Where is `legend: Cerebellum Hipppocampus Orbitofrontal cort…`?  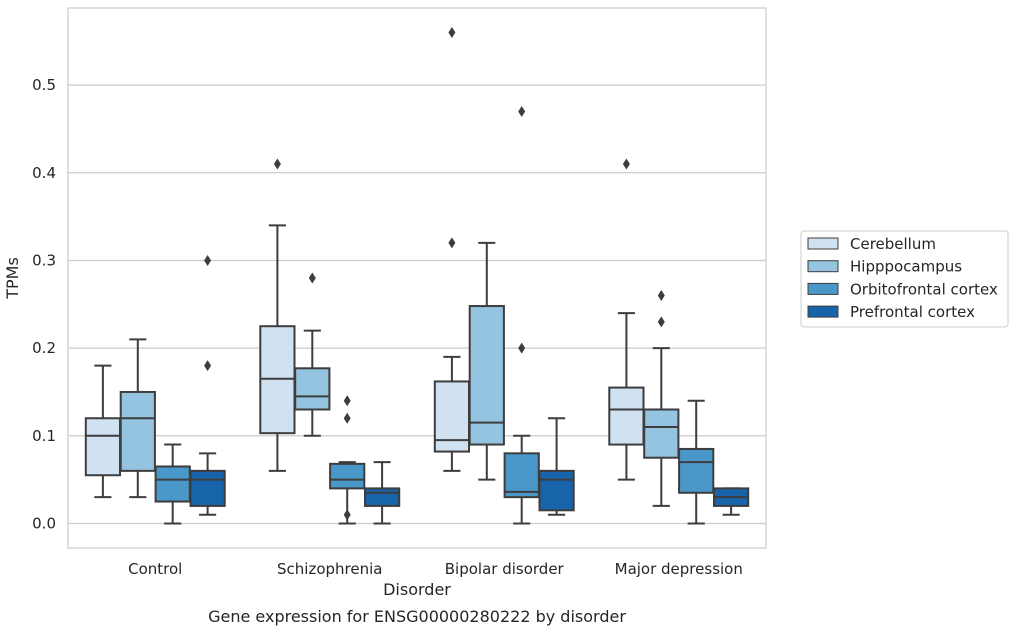 legend: Cerebellum Hipppocampus Orbitofrontal cort… is located at coordinates (904, 279).